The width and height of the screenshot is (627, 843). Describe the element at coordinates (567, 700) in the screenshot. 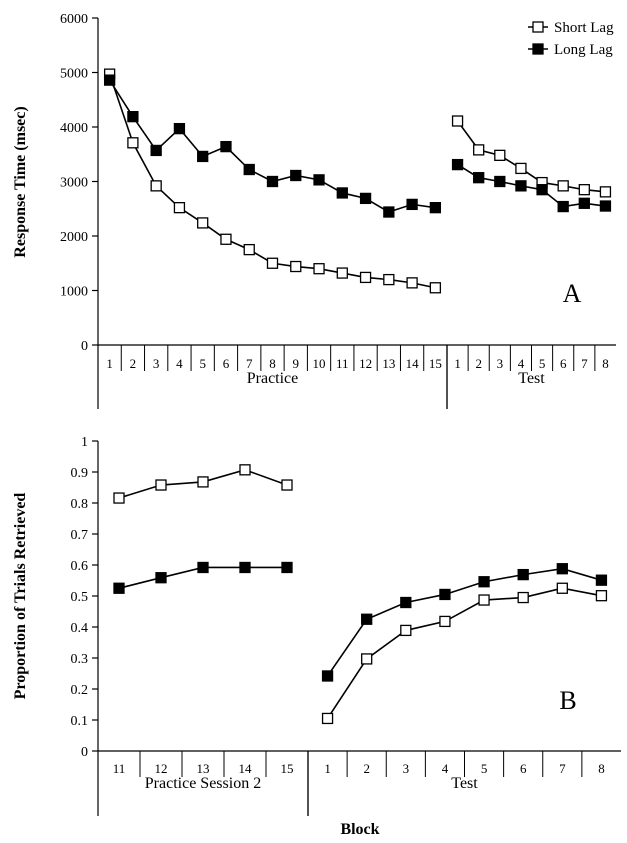

I see `panel-label: B` at that location.